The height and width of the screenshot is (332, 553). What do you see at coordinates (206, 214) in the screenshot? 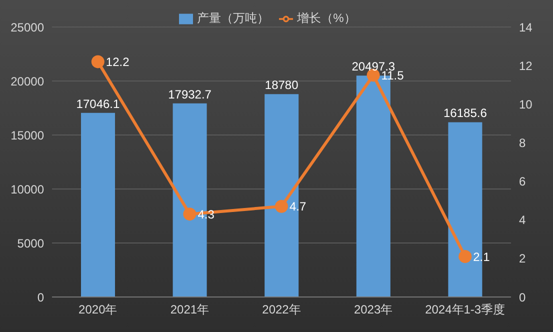
I see `data-label: 4.3` at bounding box center [206, 214].